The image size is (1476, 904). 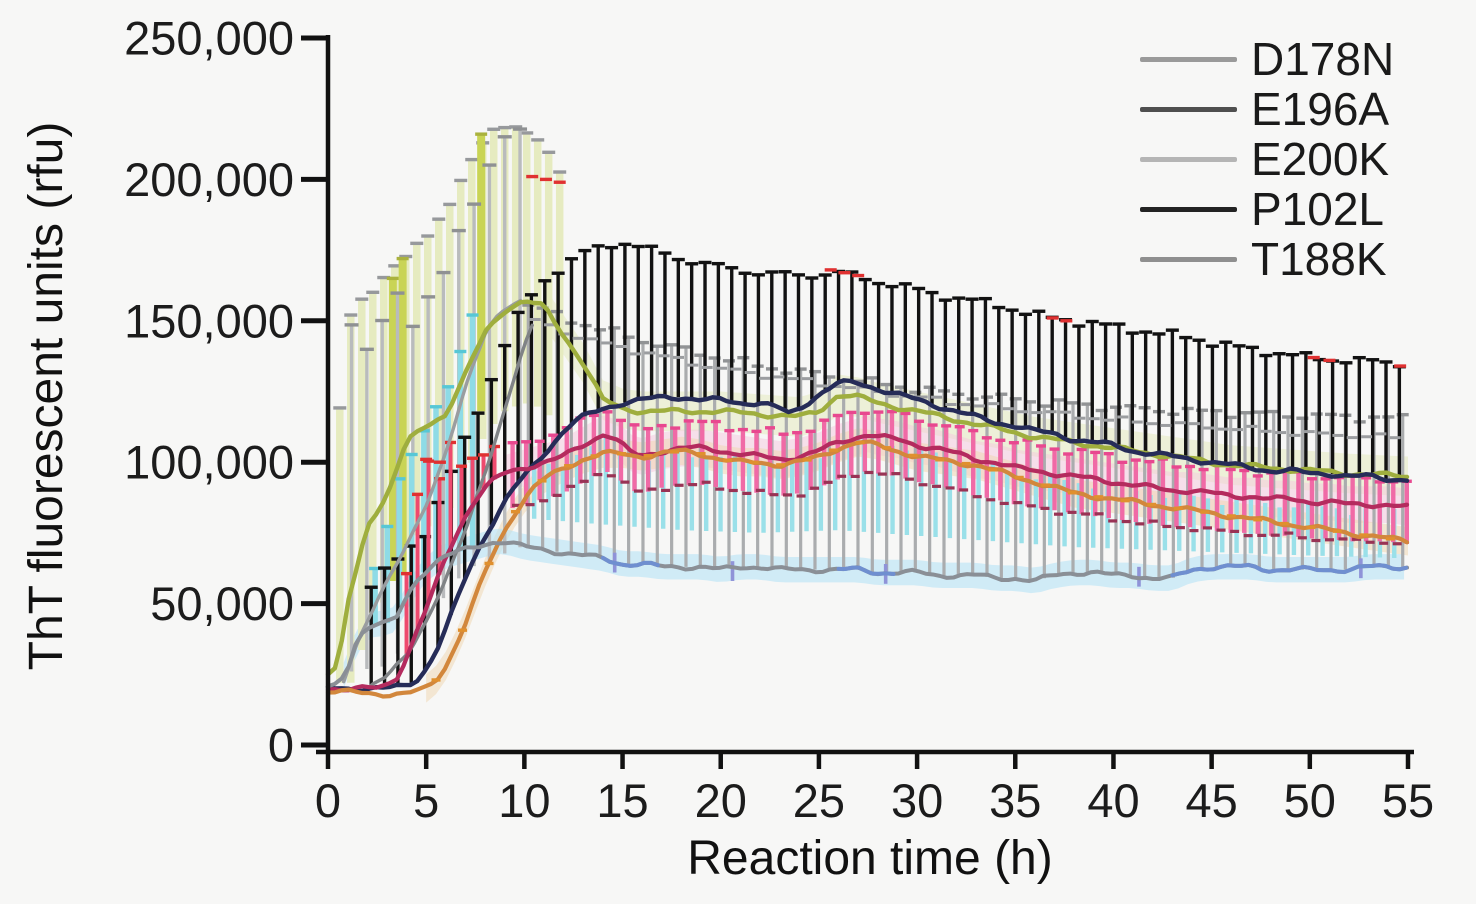 I want to click on x-tick-label: 35, so click(x=1015, y=800).